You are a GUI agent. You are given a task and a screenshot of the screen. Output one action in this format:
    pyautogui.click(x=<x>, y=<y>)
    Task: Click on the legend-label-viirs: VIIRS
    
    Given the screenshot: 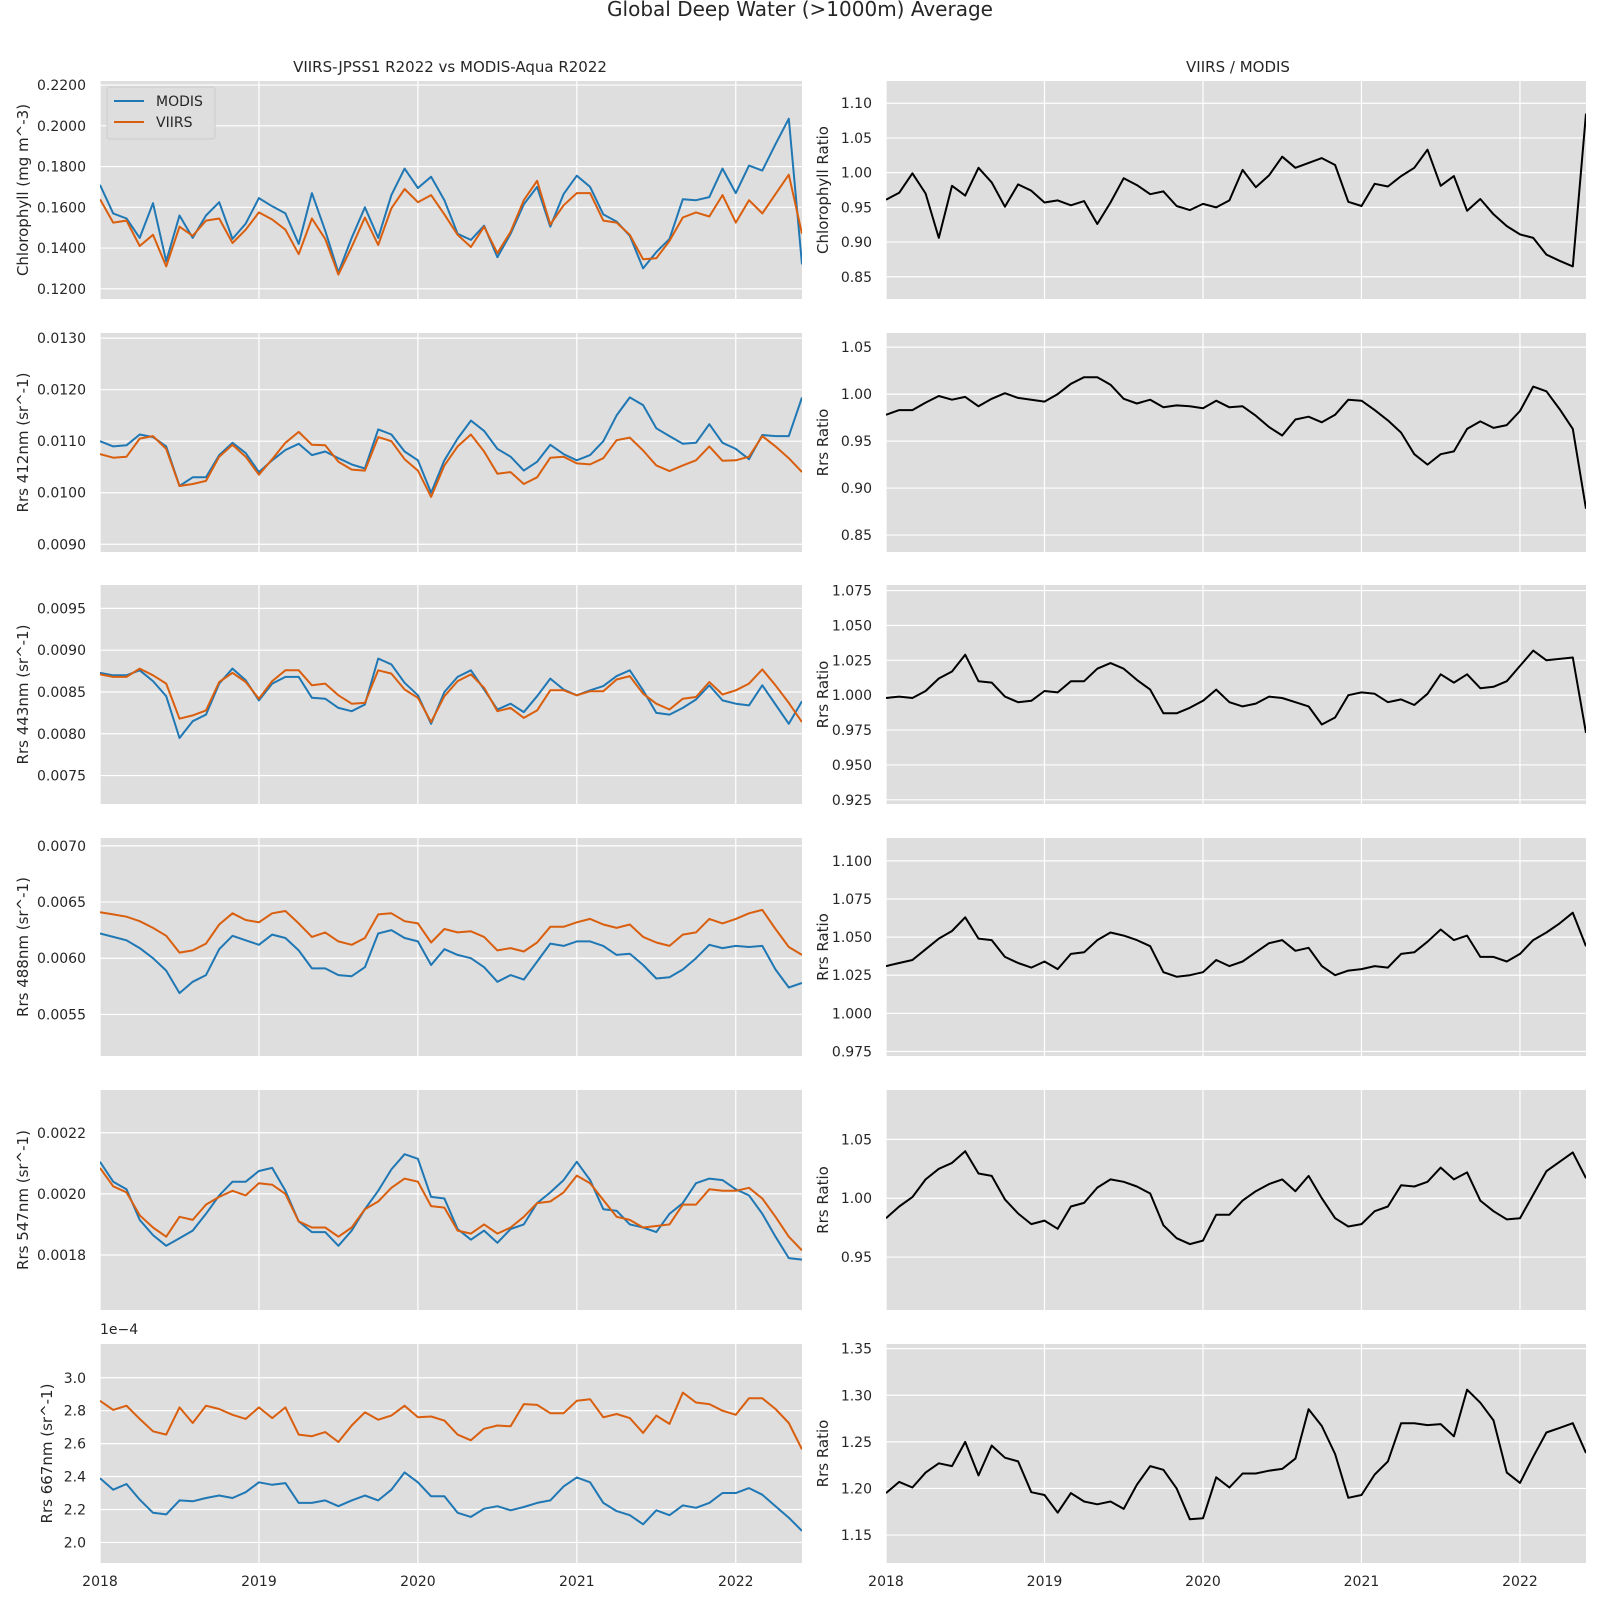 What is the action you would take?
    pyautogui.click(x=174, y=123)
    